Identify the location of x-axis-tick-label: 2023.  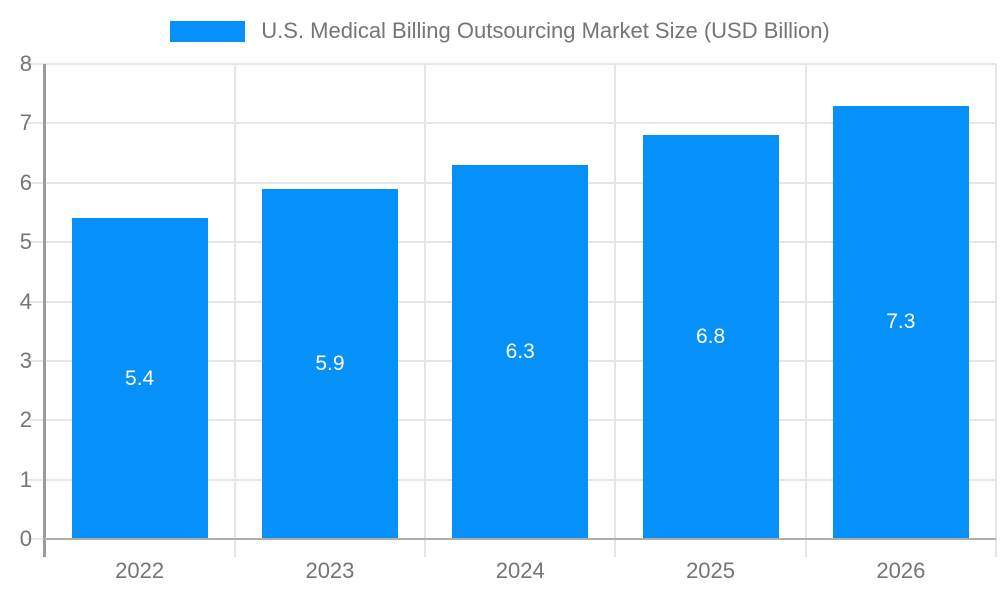
(330, 570).